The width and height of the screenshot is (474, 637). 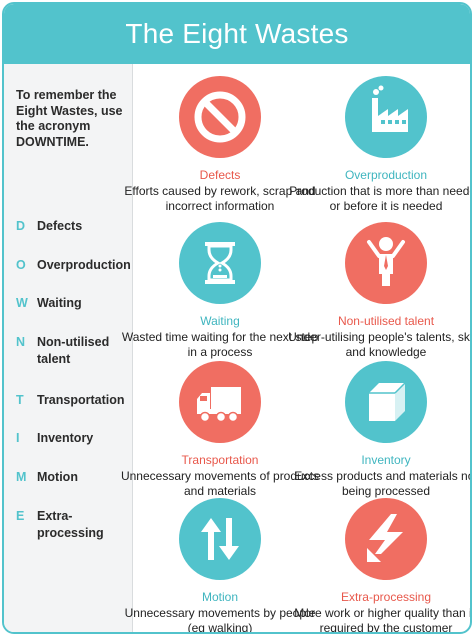 What do you see at coordinates (220, 597) in the screenshot?
I see `waste-title: Motion` at bounding box center [220, 597].